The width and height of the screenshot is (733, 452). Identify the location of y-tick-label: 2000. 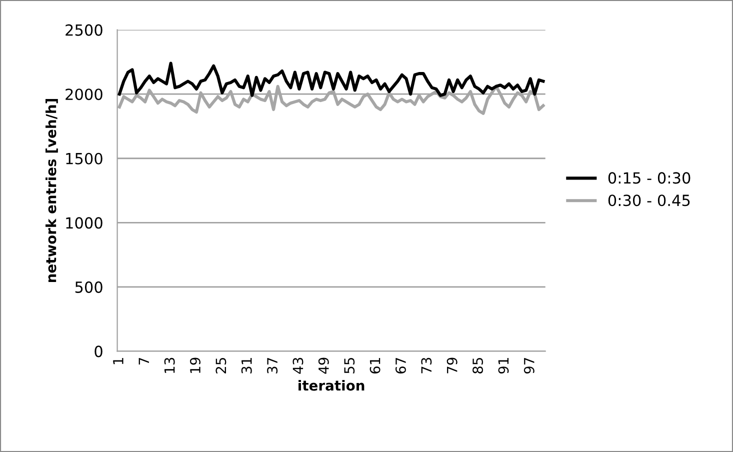
(84, 94).